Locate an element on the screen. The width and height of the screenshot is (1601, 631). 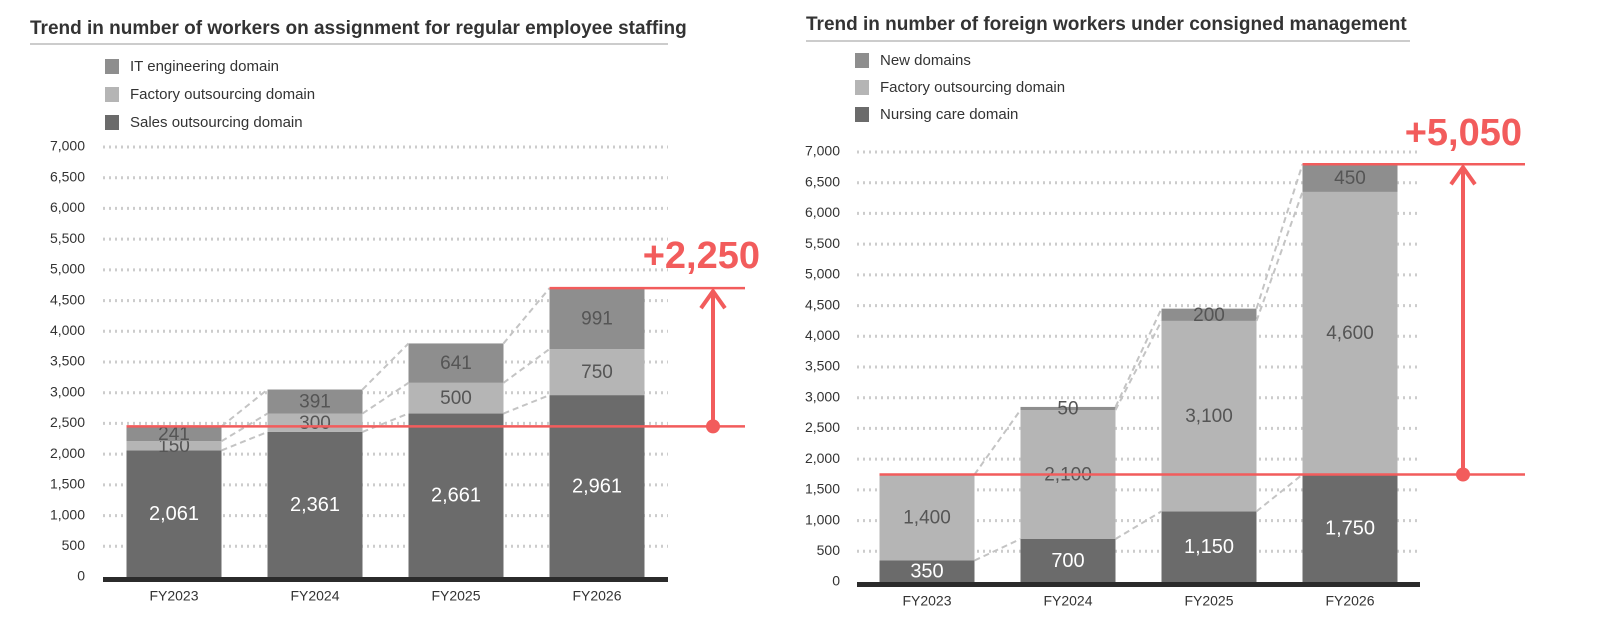
value-label: 4,600 is located at coordinates (1350, 333).